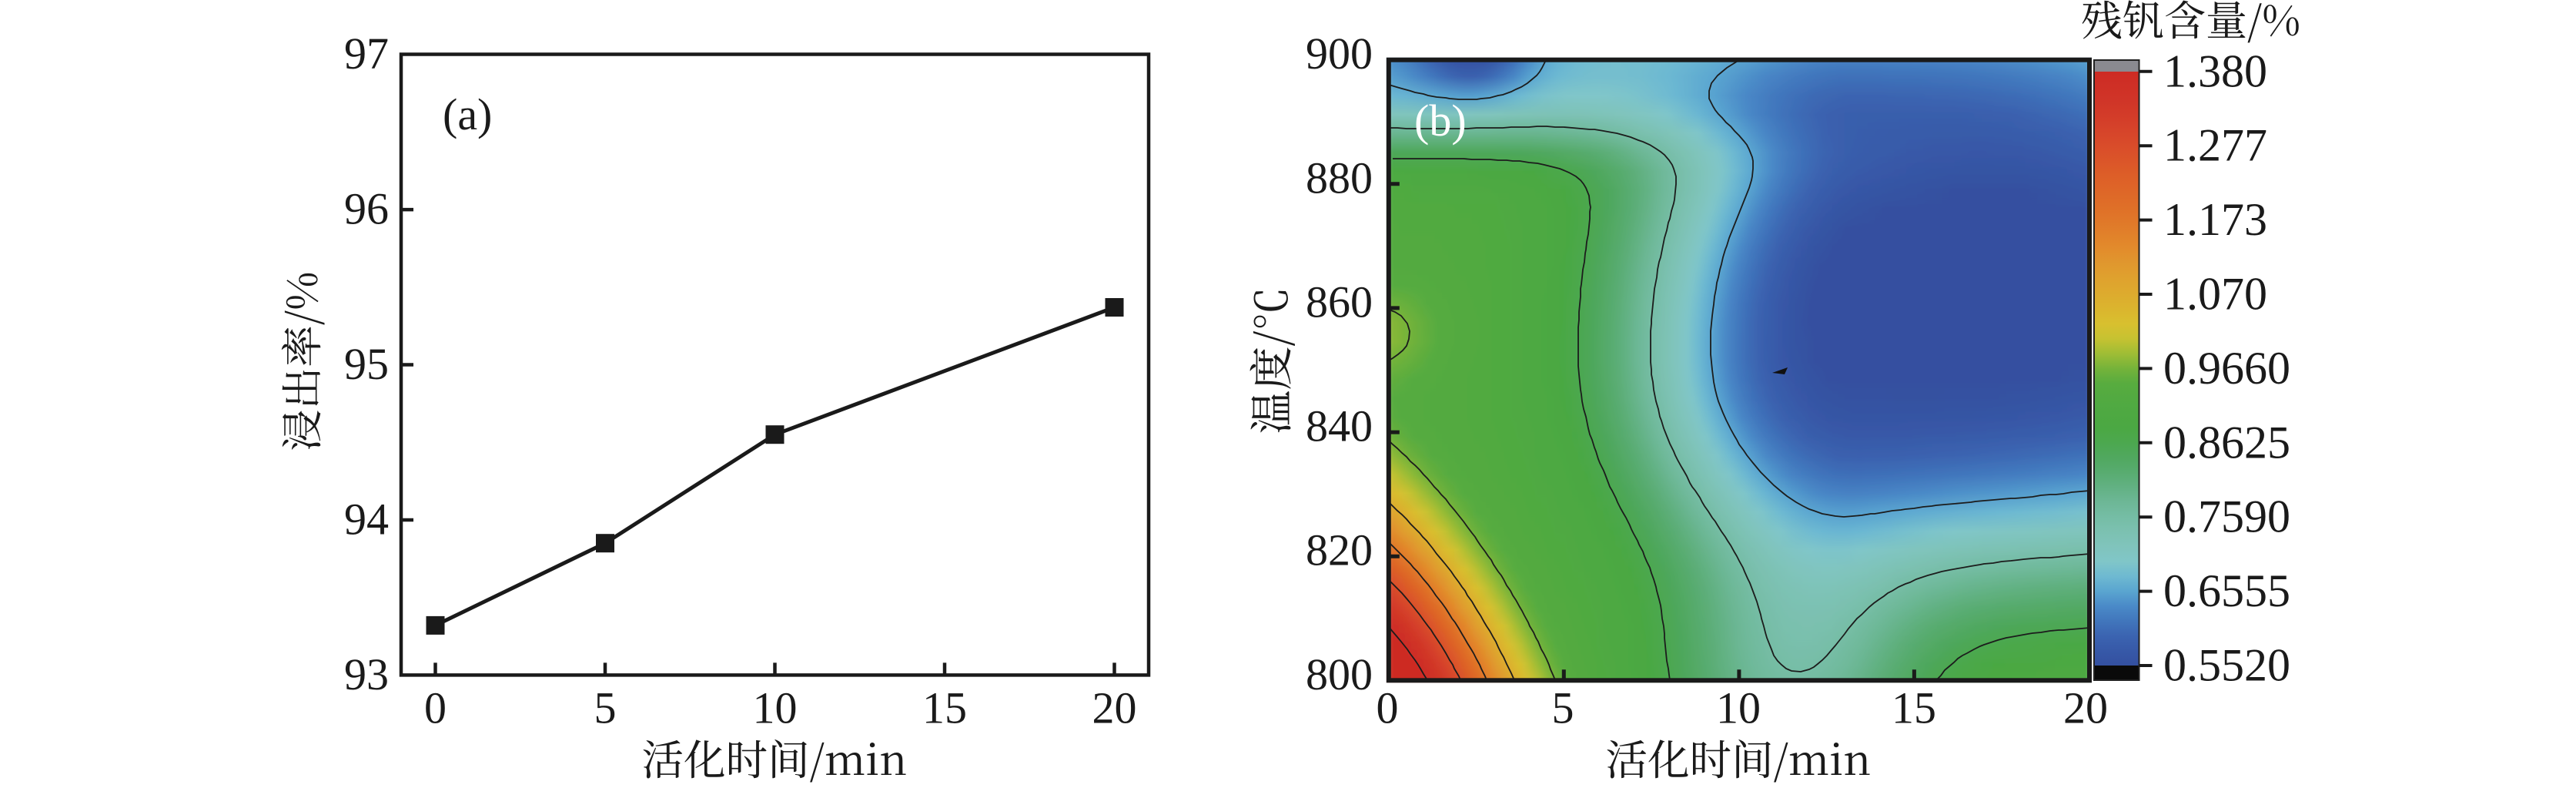  I want to click on svg-text: 0.8625, so click(2226, 442).